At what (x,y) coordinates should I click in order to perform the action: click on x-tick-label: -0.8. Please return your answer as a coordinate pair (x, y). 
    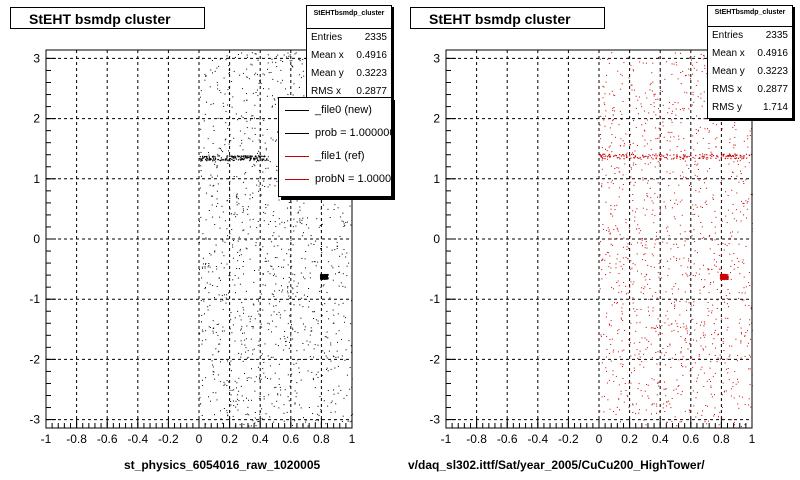
    Looking at the image, I should click on (76, 439).